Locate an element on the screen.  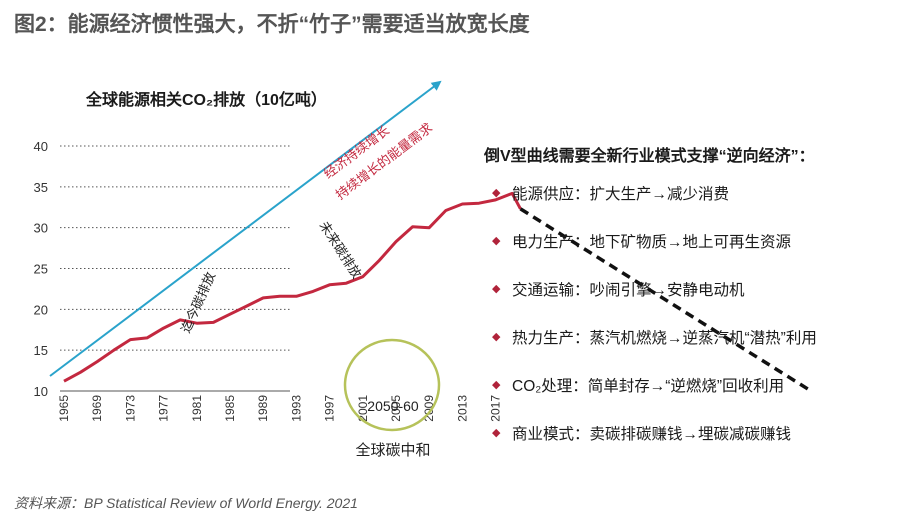
x-tick-label: 2013 is located at coordinates (462, 408).